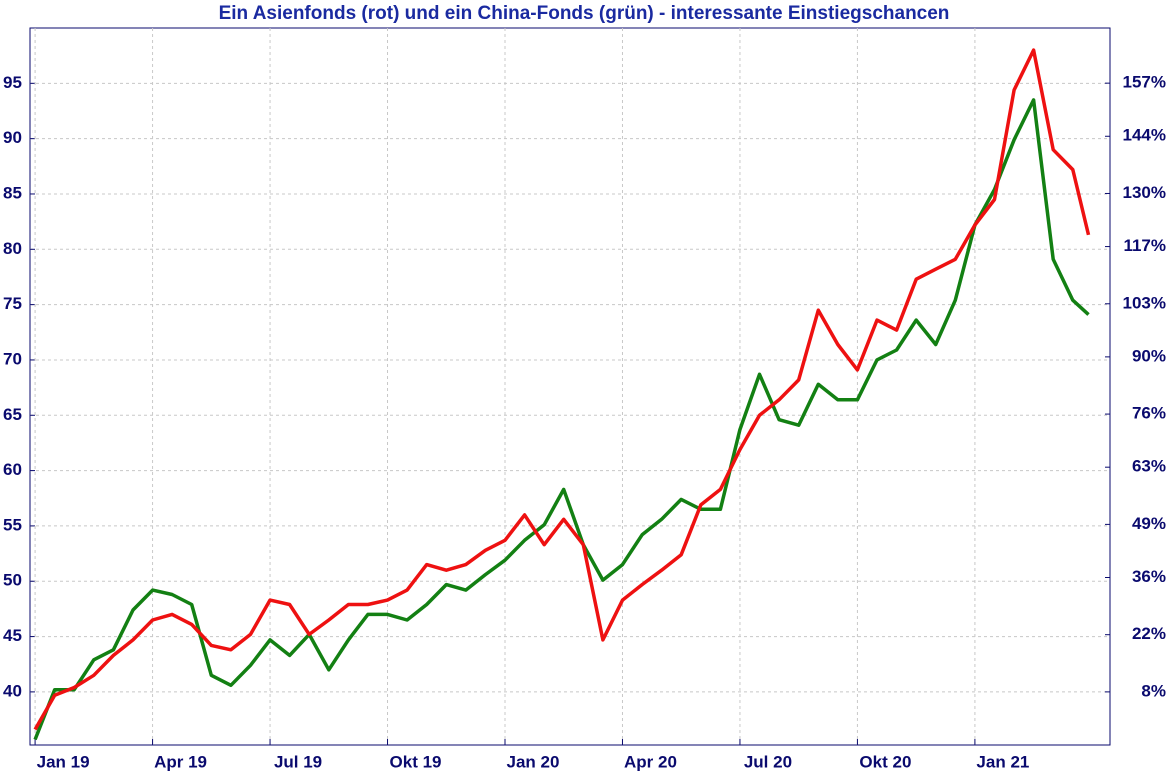  What do you see at coordinates (12, 192) in the screenshot?
I see `y-tick-label: 85` at bounding box center [12, 192].